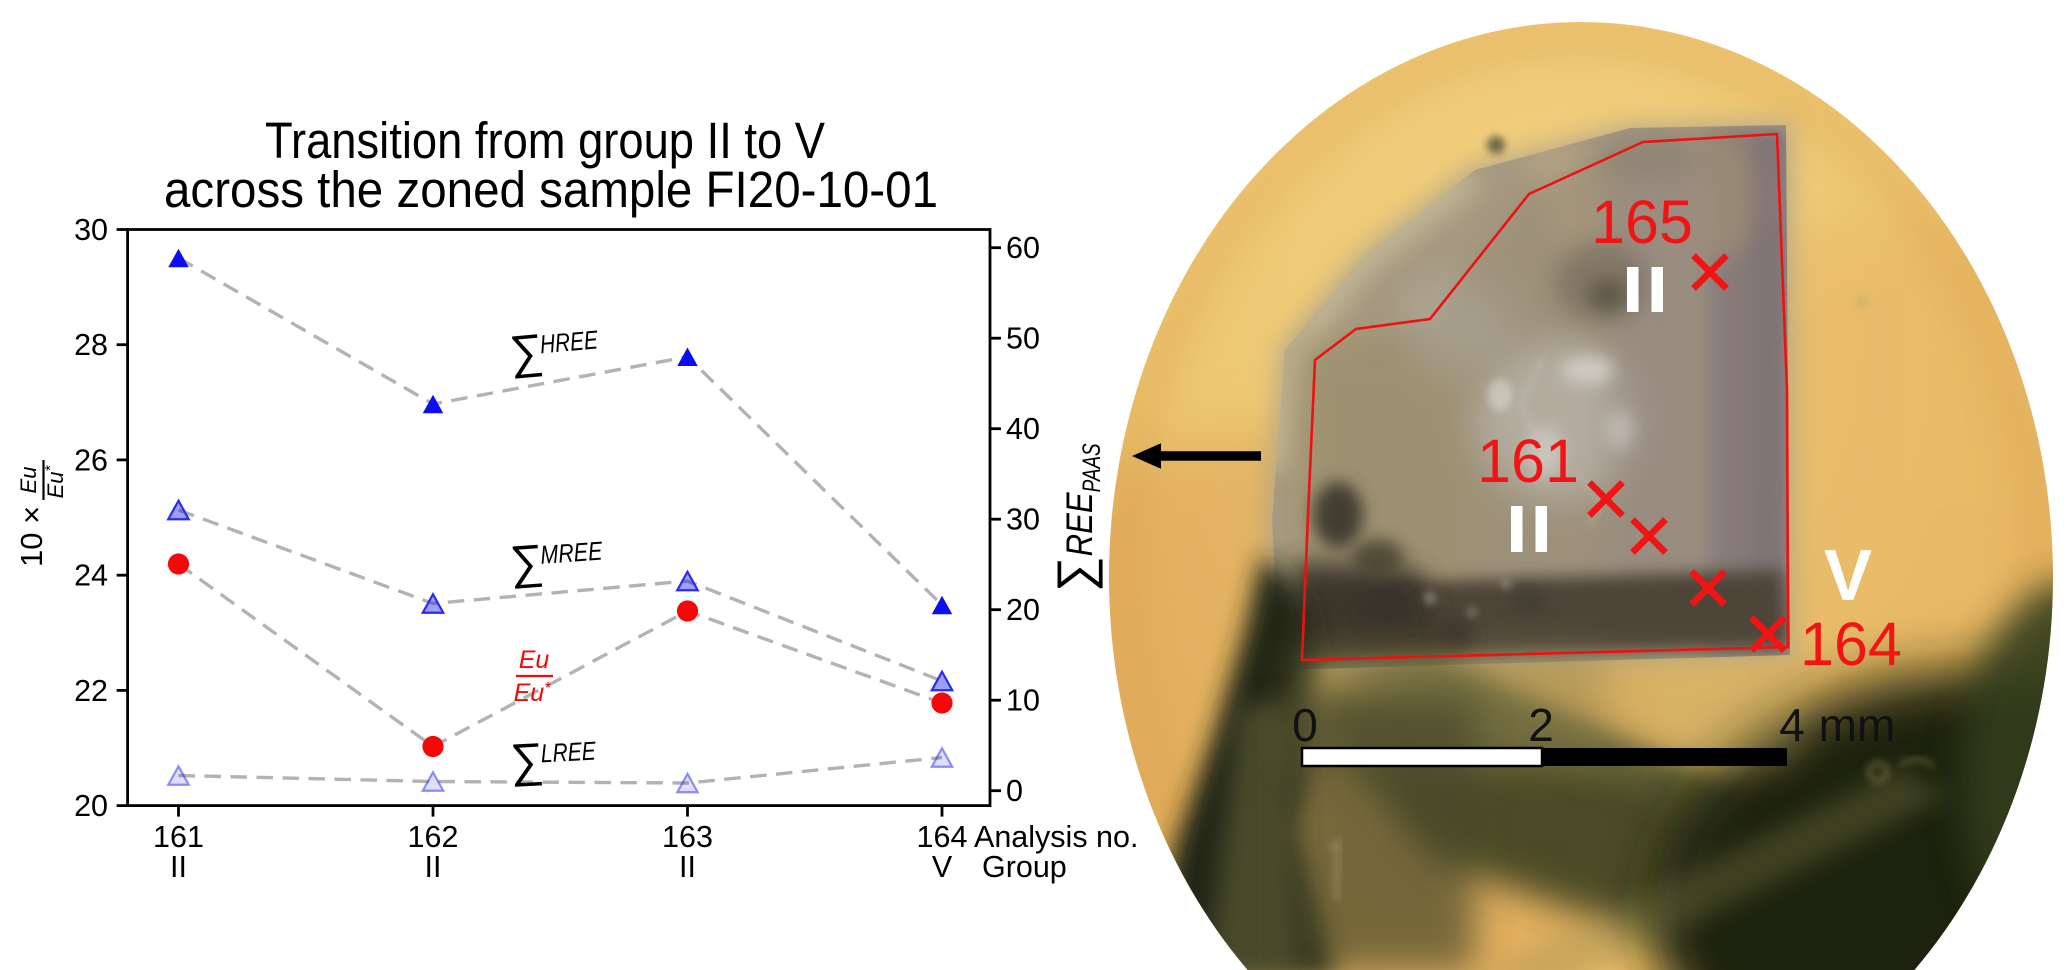 The width and height of the screenshot is (2067, 970). I want to click on svg-text: HREE, so click(569, 341).